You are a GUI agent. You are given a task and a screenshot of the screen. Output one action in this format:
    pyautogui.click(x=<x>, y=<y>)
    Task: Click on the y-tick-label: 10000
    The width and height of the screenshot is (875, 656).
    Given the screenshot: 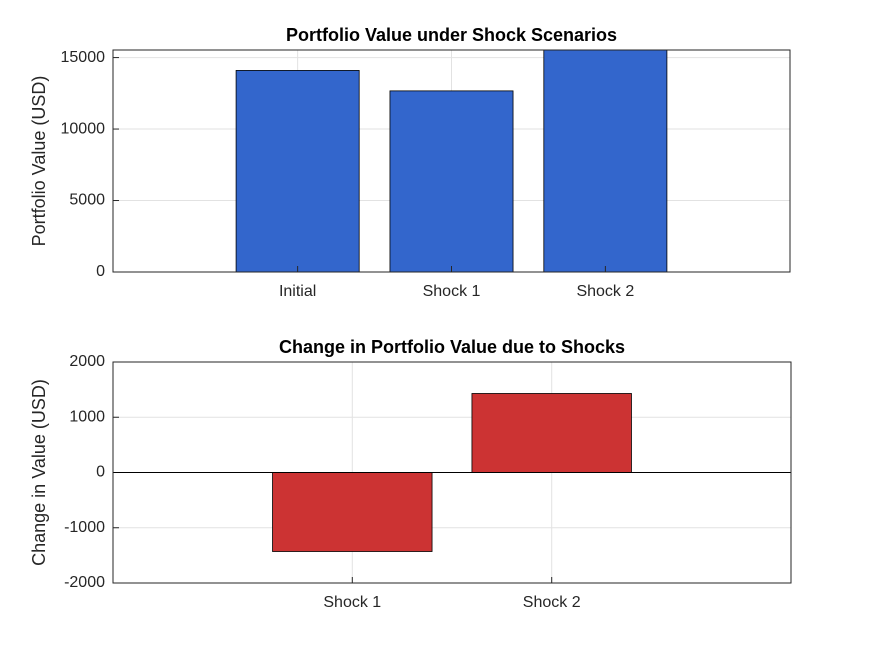 What is the action you would take?
    pyautogui.click(x=83, y=128)
    